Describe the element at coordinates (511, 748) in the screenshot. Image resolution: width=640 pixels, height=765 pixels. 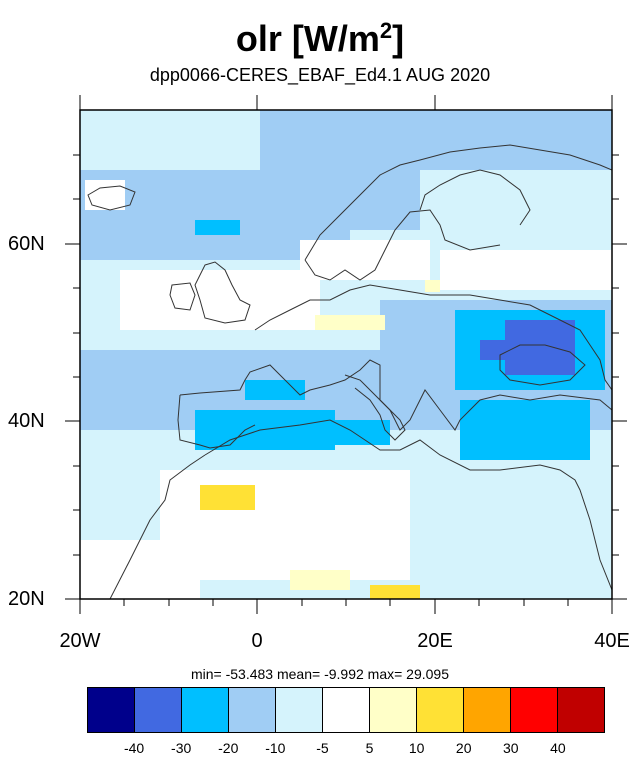
I see `colorbar-label: 30` at that location.